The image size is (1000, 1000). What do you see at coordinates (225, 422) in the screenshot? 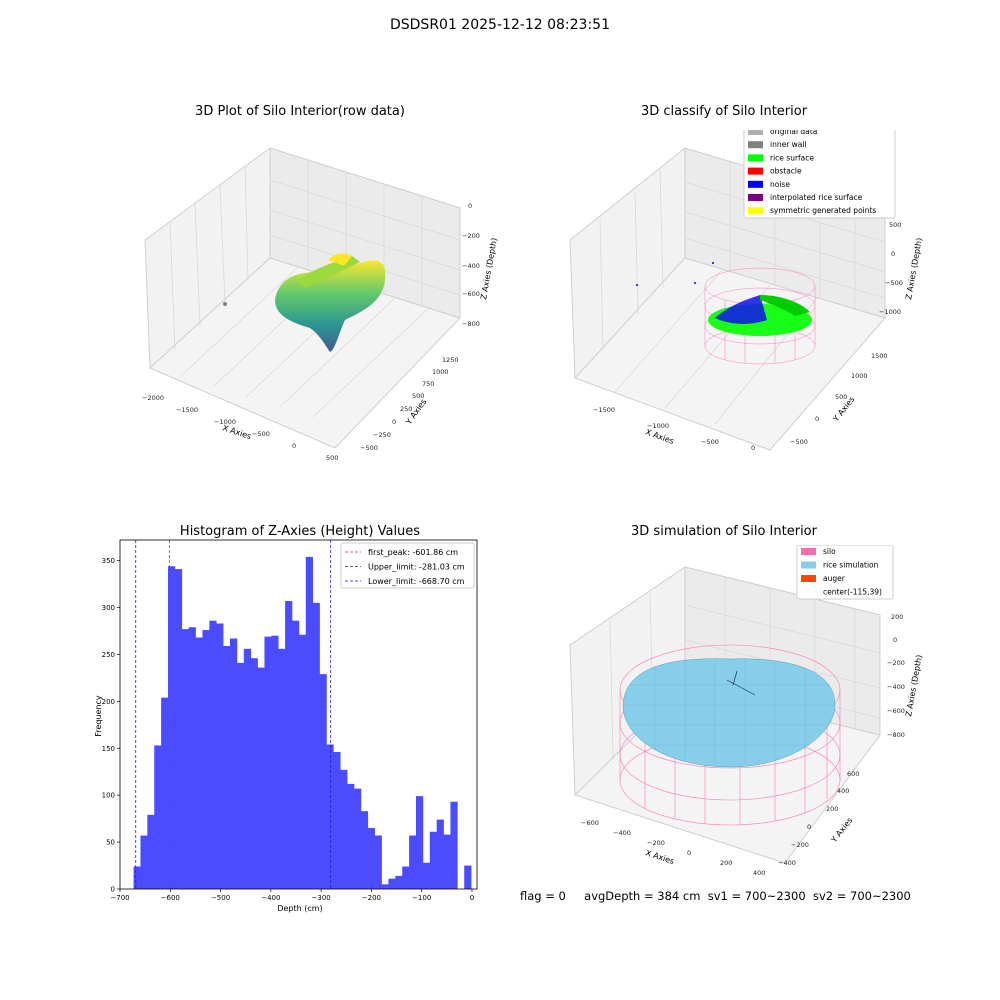
I see `raw-x-tick: −1000` at bounding box center [225, 422].